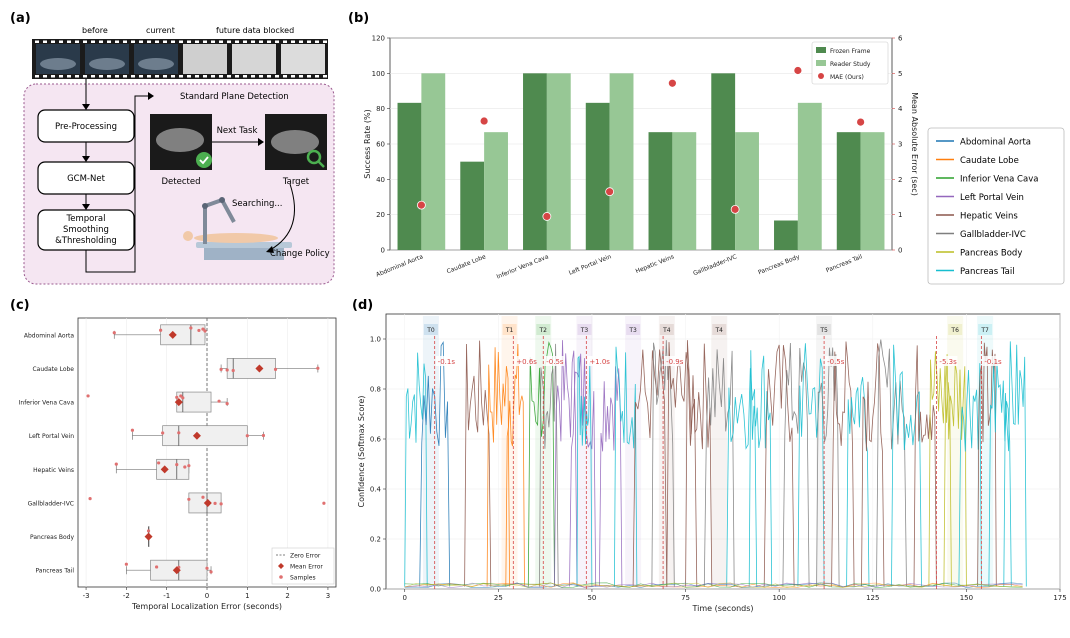  I want to click on xtick-label: 2, so click(287, 596).